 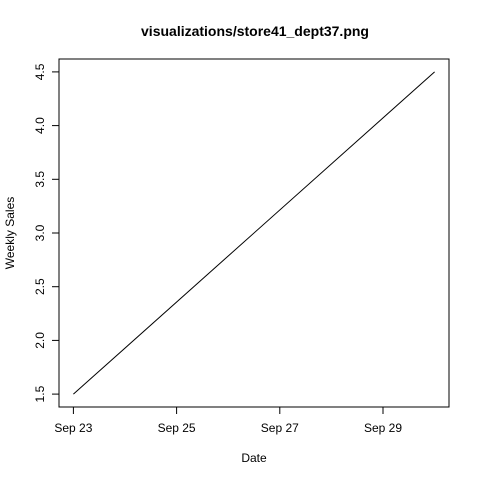 What do you see at coordinates (383, 428) in the screenshot?
I see `x-tick-label: Sep 29` at bounding box center [383, 428].